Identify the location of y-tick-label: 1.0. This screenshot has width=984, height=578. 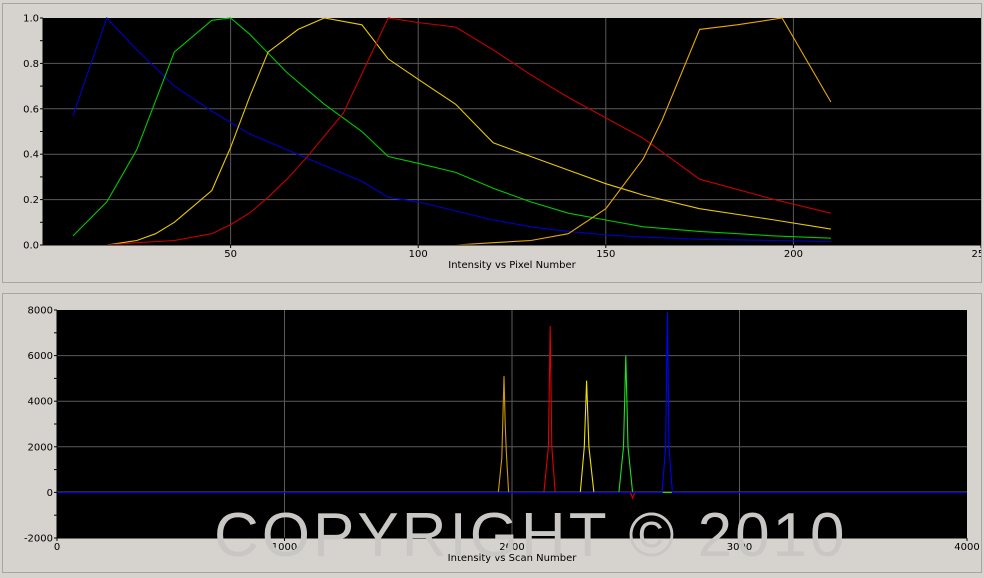
(31, 19).